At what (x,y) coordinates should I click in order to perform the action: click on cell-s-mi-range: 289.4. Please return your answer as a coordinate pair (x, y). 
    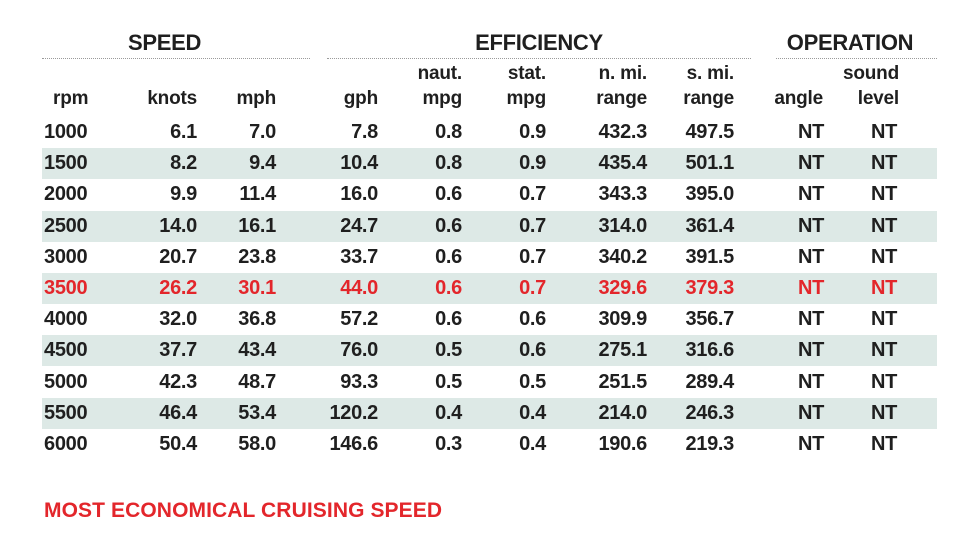
    Looking at the image, I should click on (709, 381).